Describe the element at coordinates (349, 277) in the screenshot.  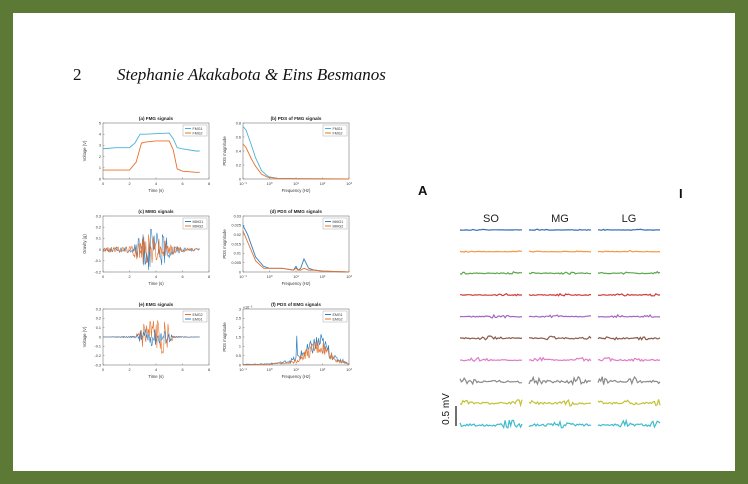
I see `x-tick-label: 10³` at that location.